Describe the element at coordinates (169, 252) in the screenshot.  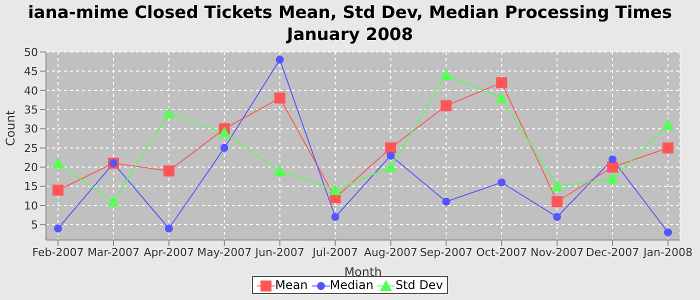
I see `x-tick-label: Apr-2007` at that location.